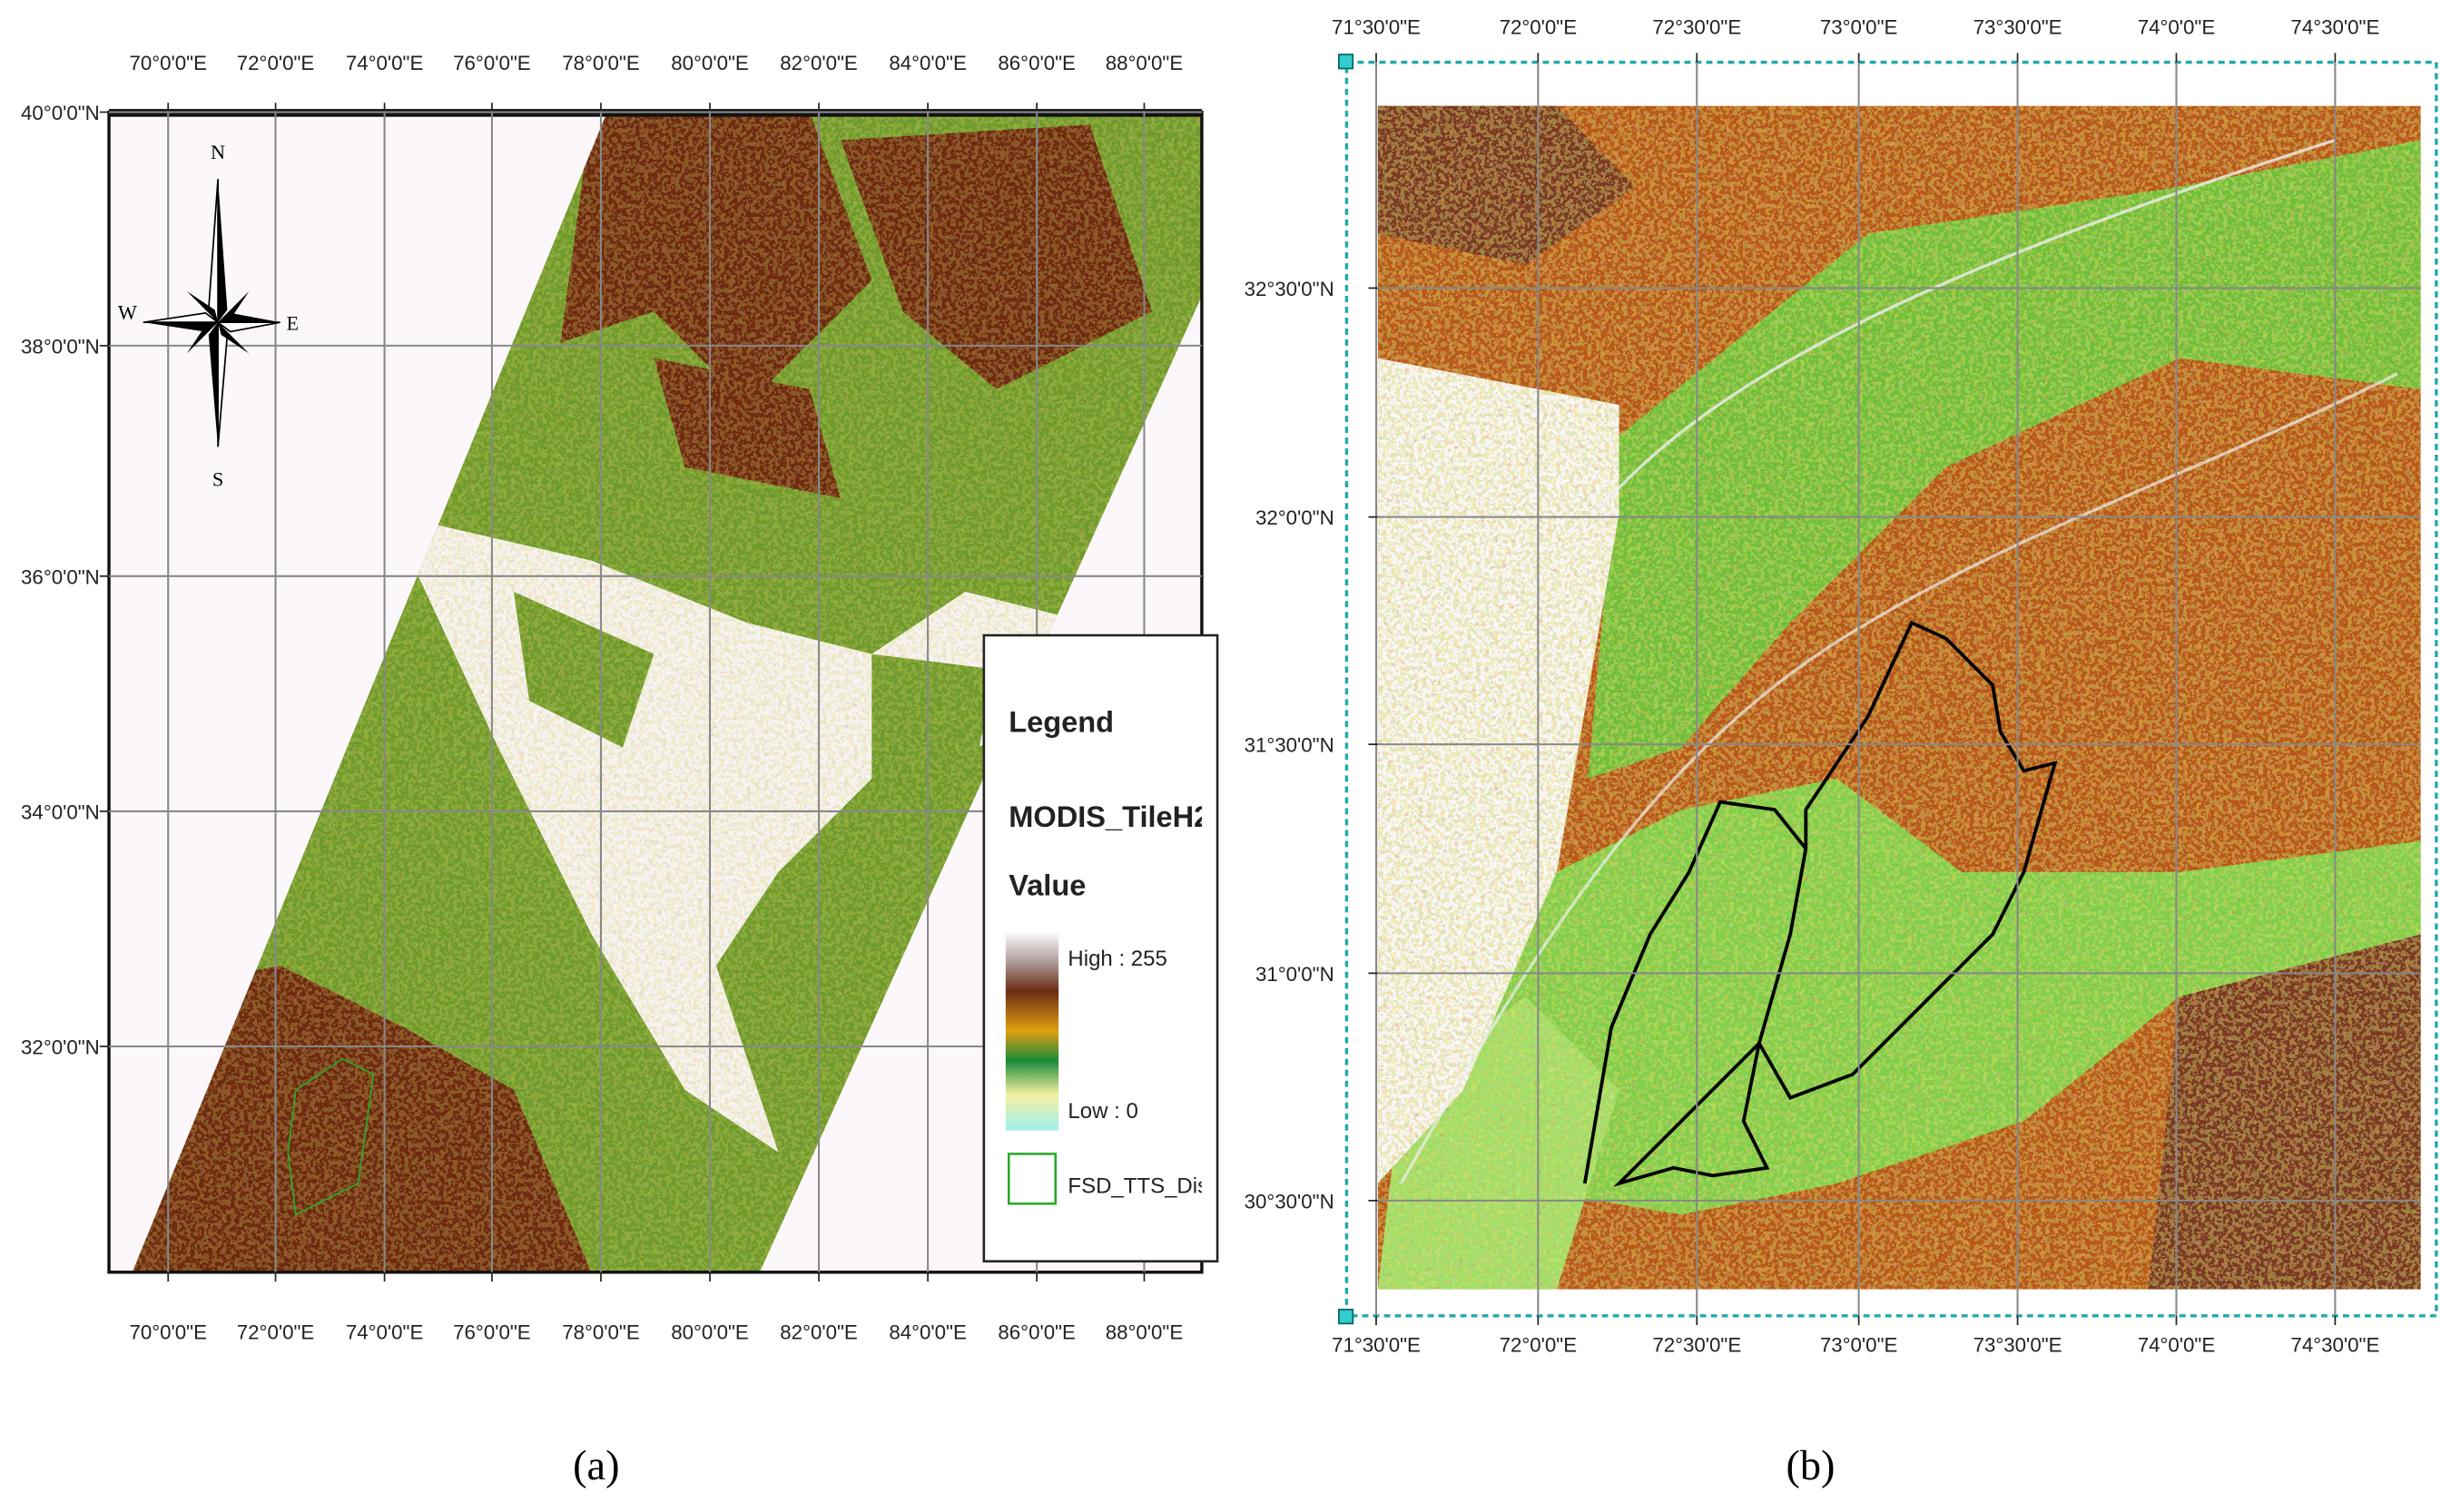  I want to click on panel-label: (b), so click(1811, 1466).